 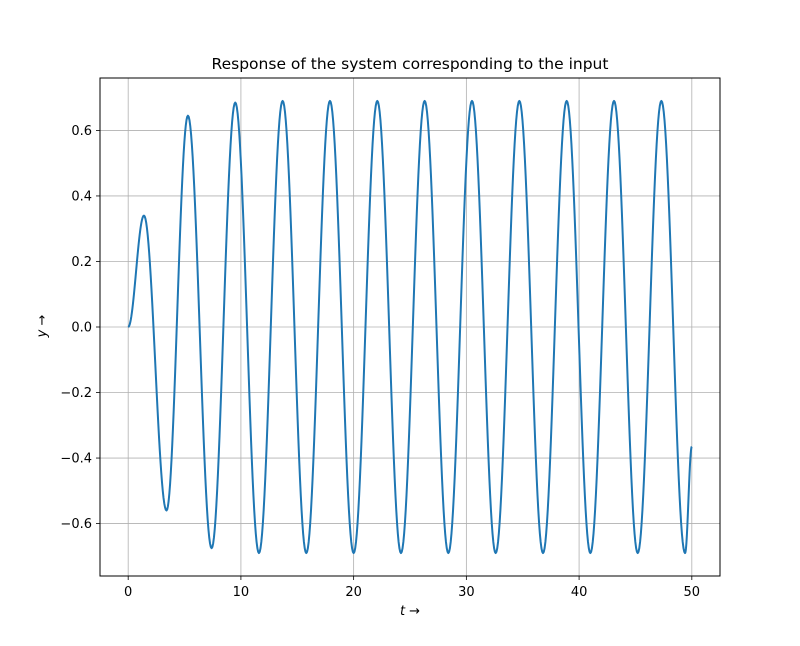 I want to click on x-tick-label: 30, so click(x=466, y=592).